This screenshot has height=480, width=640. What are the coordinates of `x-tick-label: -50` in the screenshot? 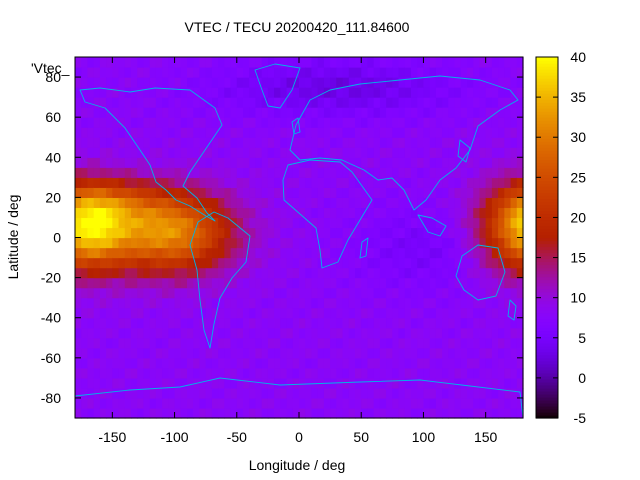 It's located at (237, 437).